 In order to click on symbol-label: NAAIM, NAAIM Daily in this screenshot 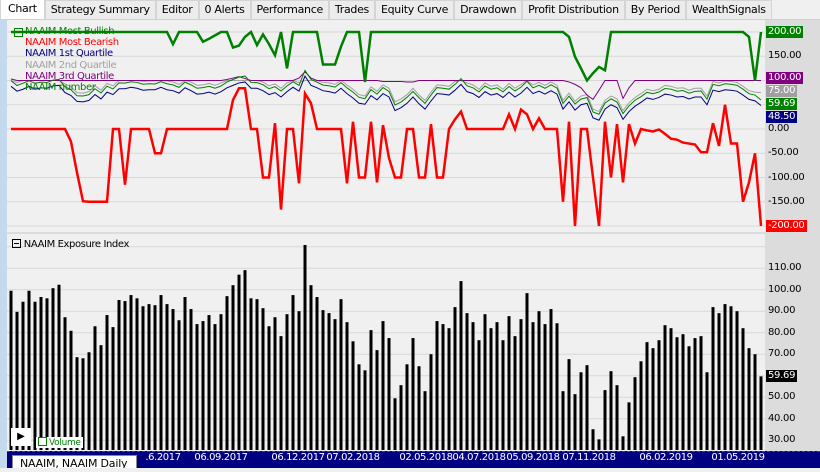, I will do `click(74, 463)`.